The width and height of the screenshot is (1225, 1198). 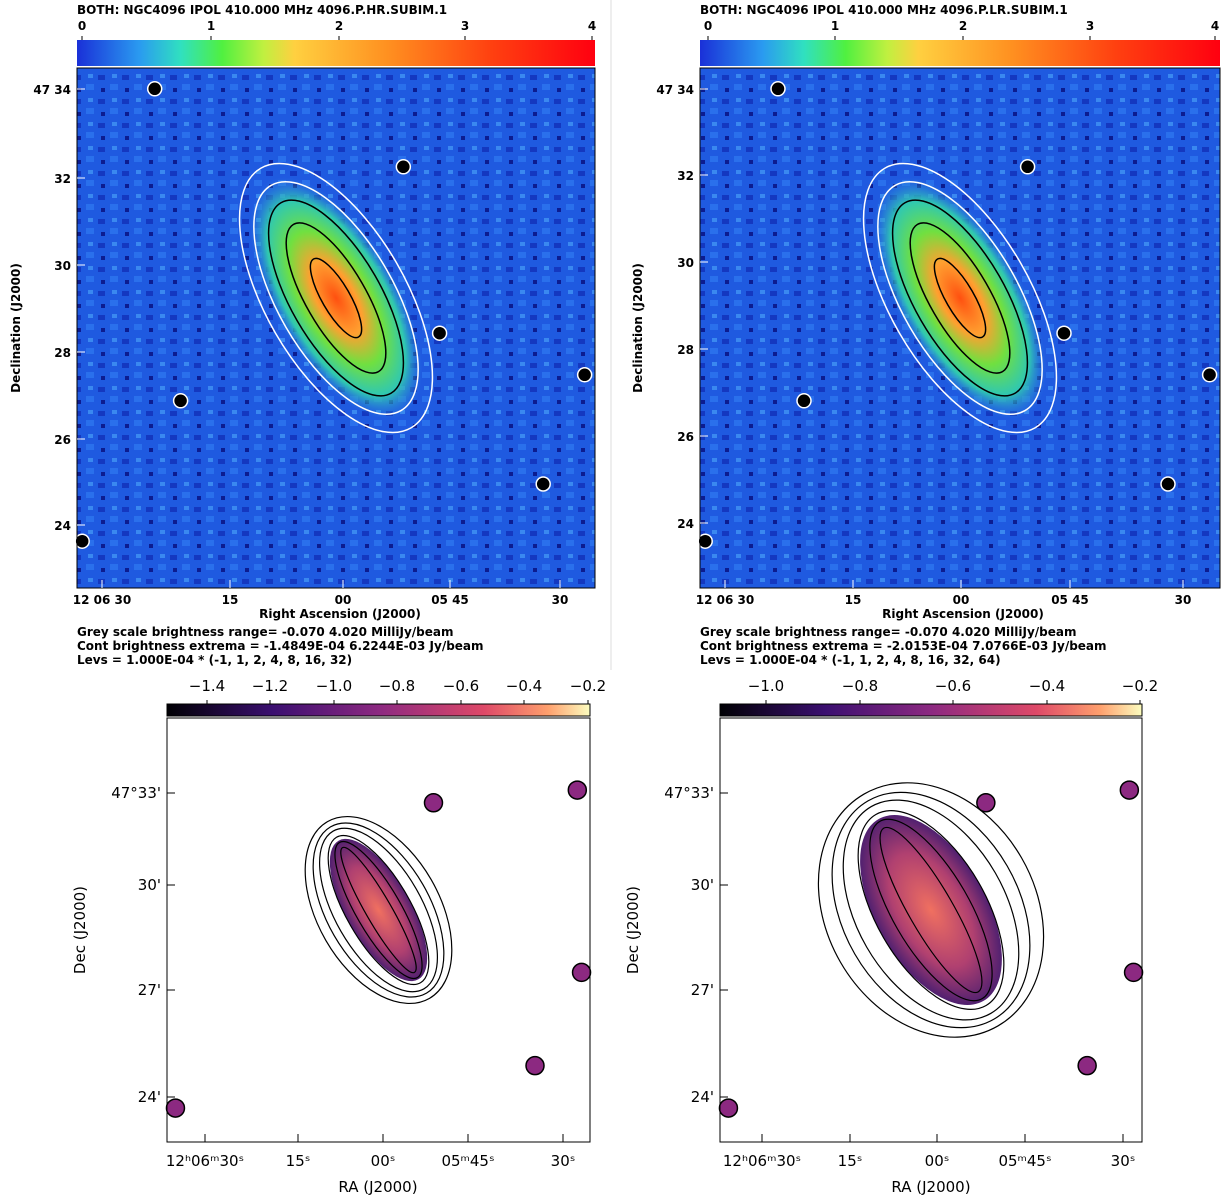 I want to click on y-tick-label: 24', so click(x=702, y=1097).